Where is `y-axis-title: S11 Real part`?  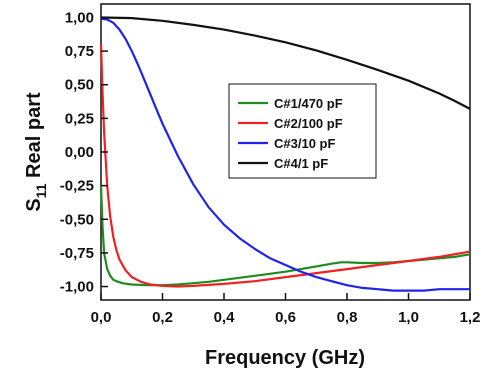 y-axis-title: S11 Real part is located at coordinates (36, 152).